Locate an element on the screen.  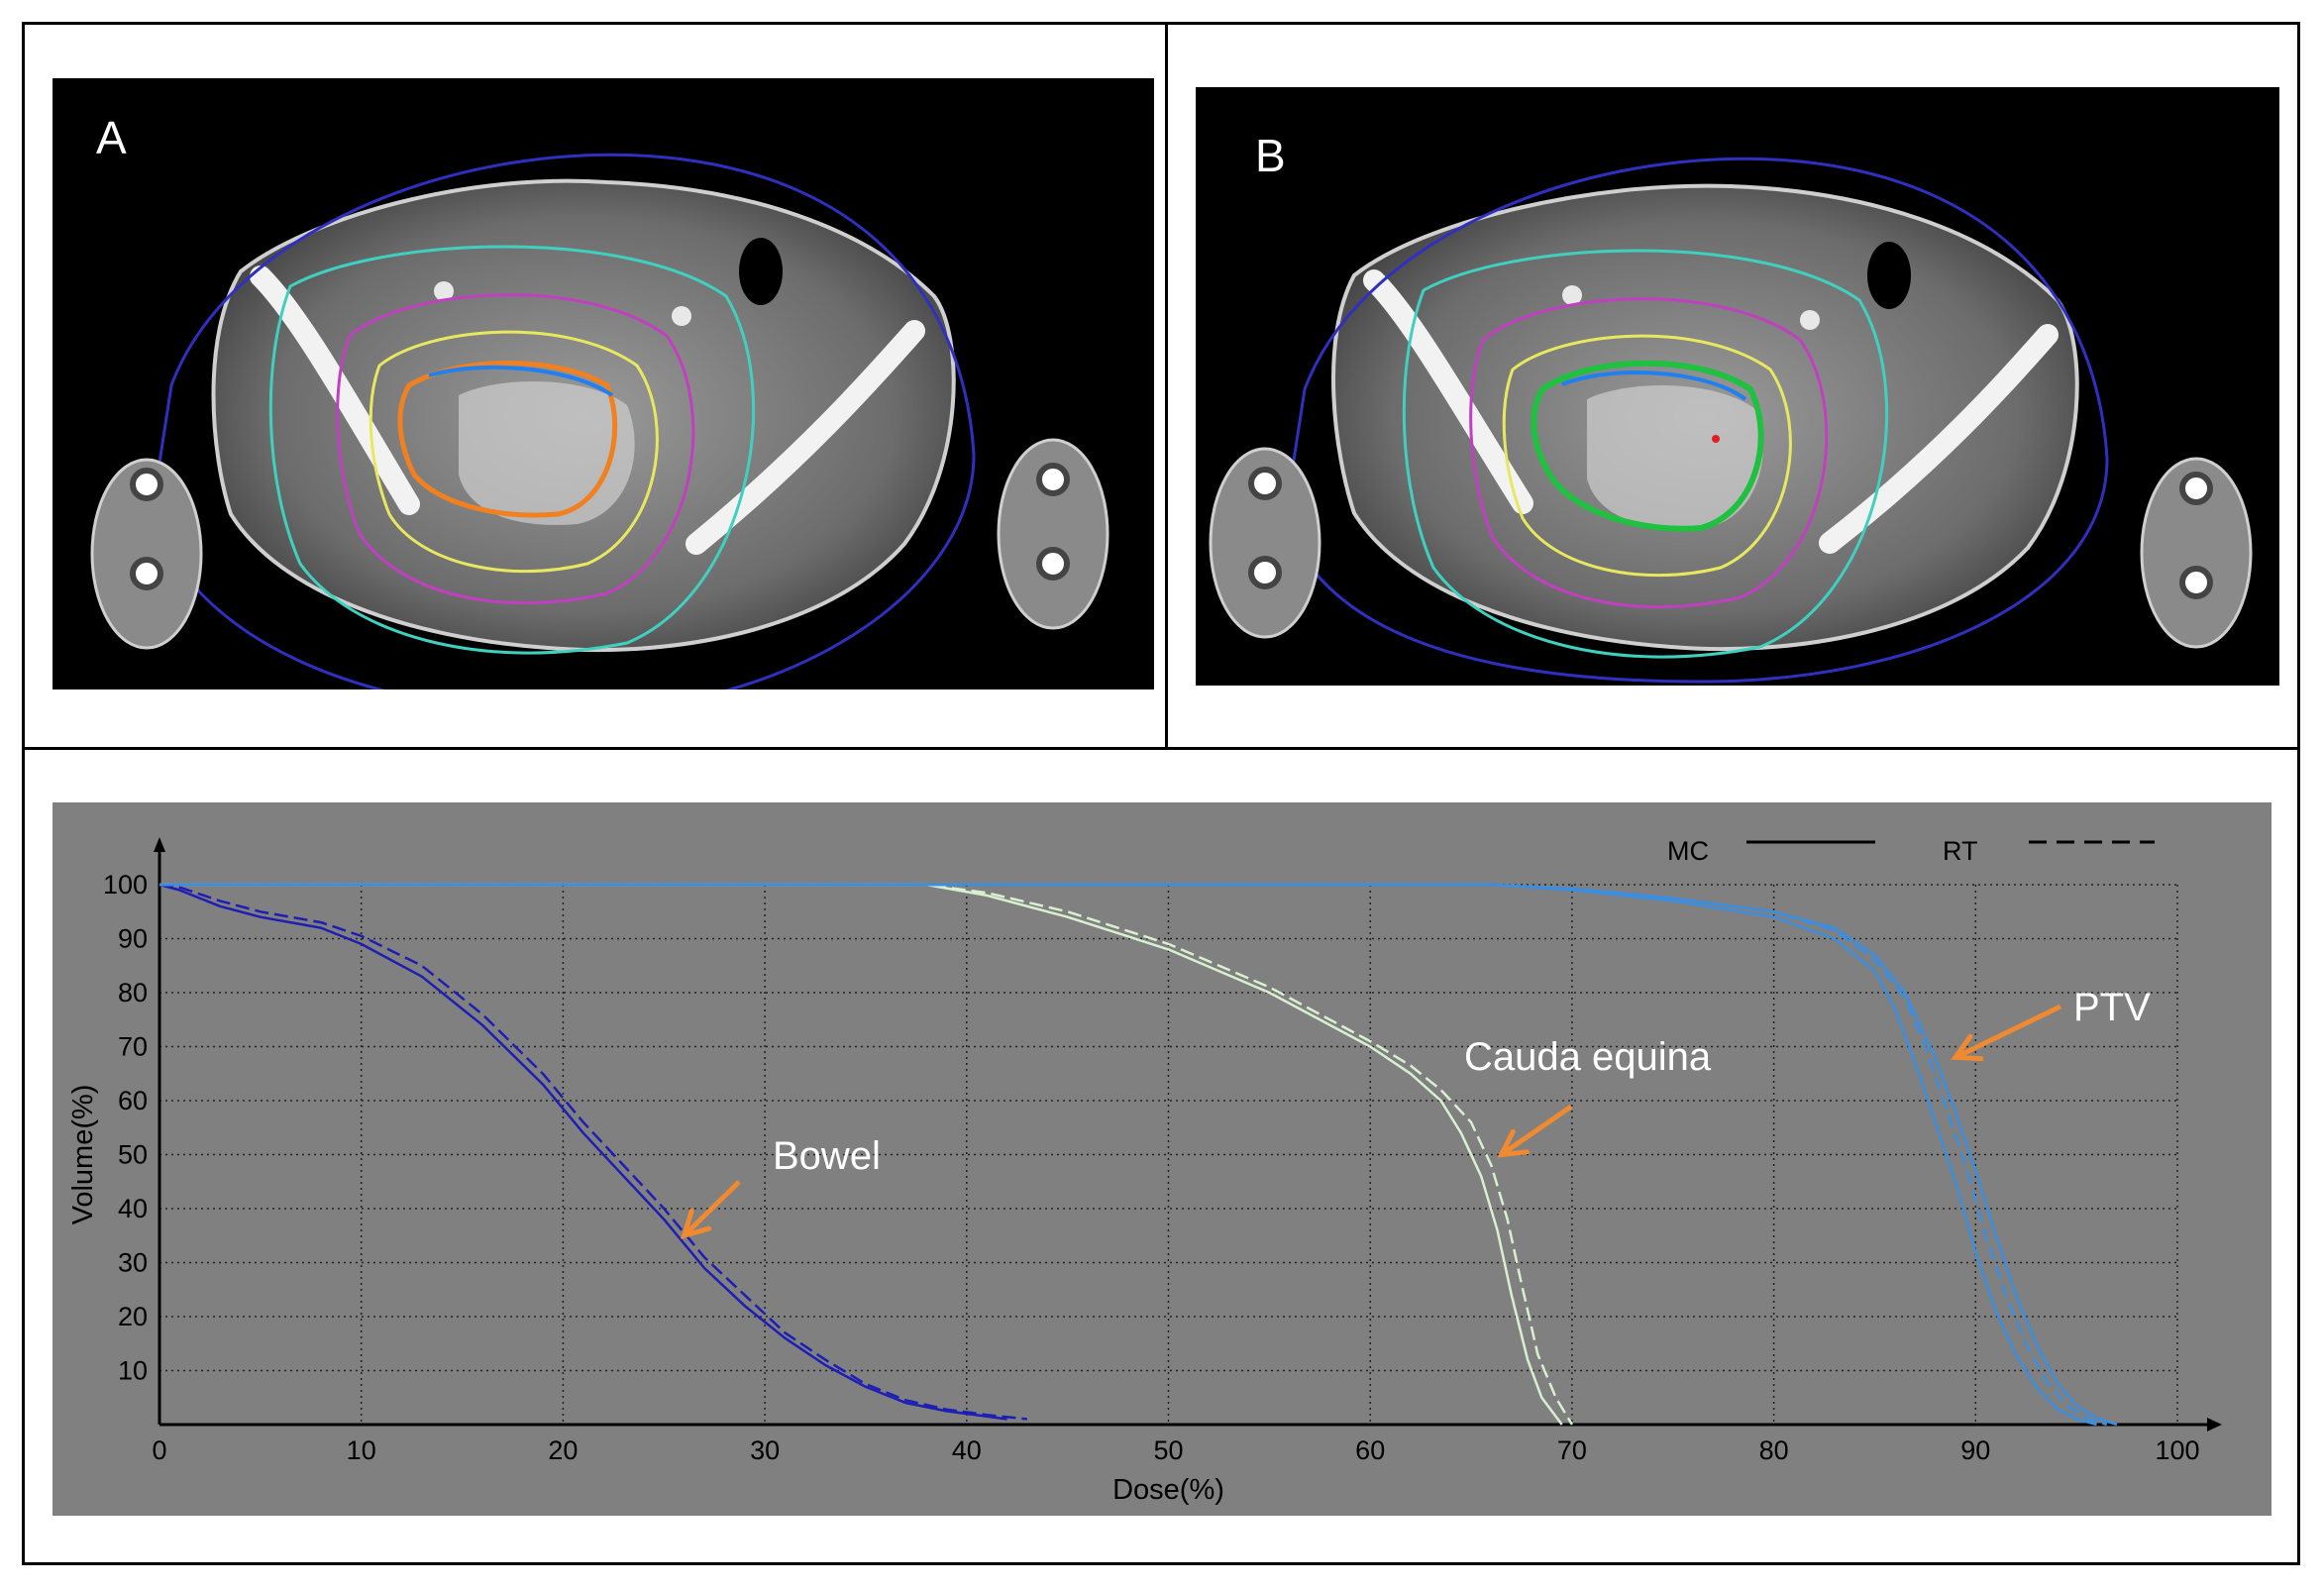
x-tick-label: 20 is located at coordinates (563, 1450).